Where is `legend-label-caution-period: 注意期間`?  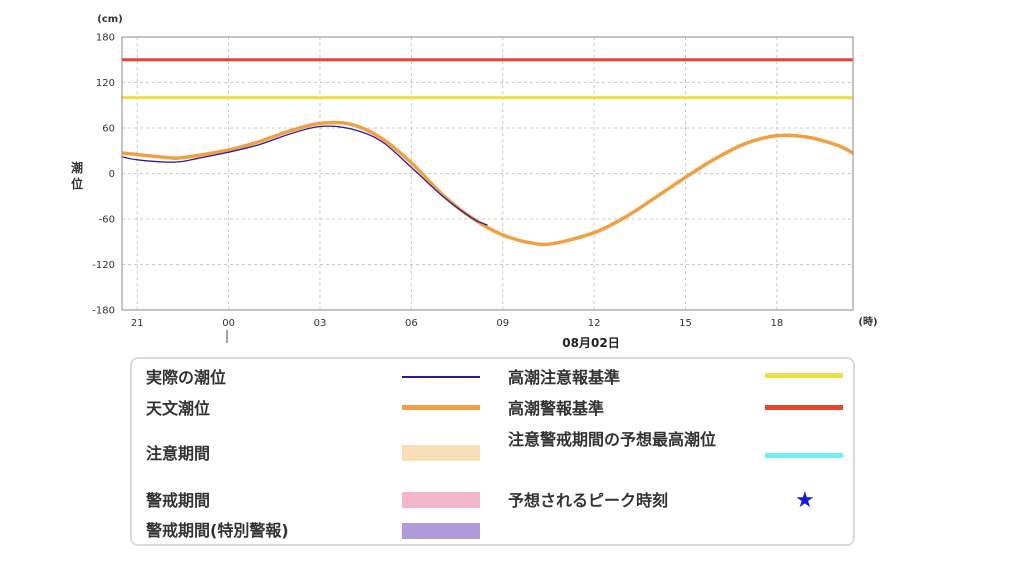
legend-label-caution-period: 注意期間 is located at coordinates (178, 453).